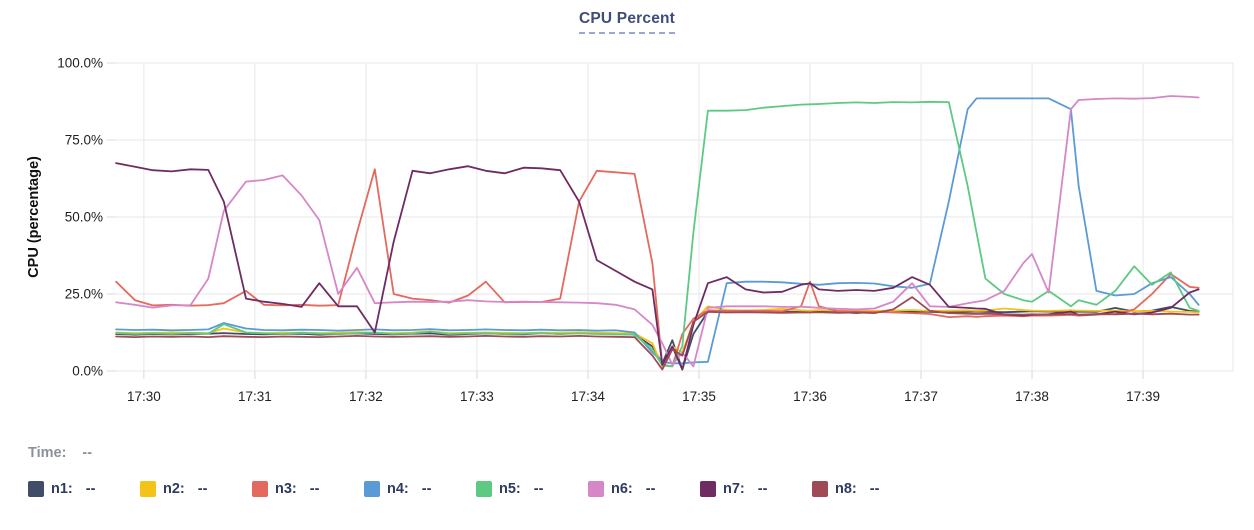  Describe the element at coordinates (80, 63) in the screenshot. I see `y-tick-label: 100.0%` at that location.